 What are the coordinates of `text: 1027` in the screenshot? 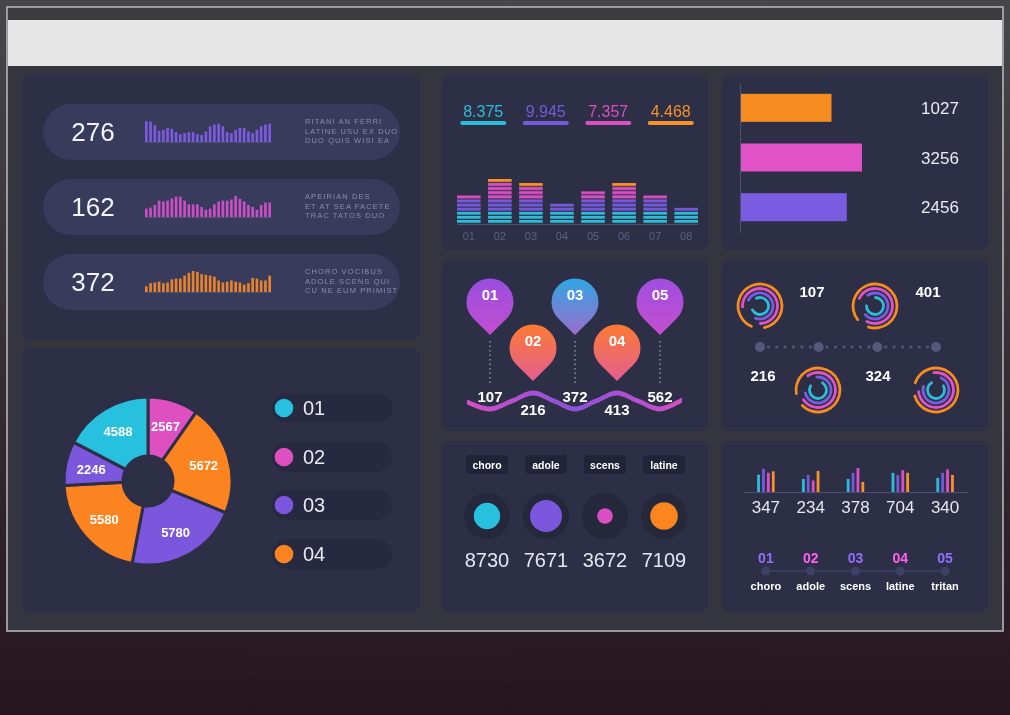 It's located at (940, 108).